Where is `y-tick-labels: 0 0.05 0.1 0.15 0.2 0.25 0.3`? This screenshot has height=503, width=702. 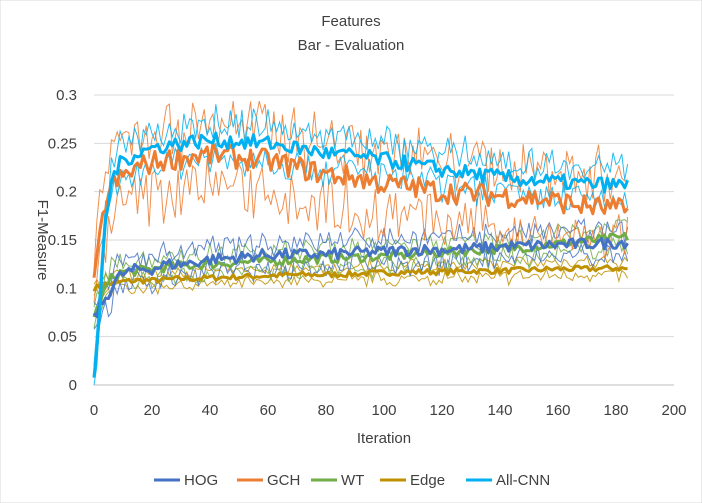 y-tick-labels: 0 0.05 0.1 0.15 0.2 0.25 0.3 is located at coordinates (62, 240).